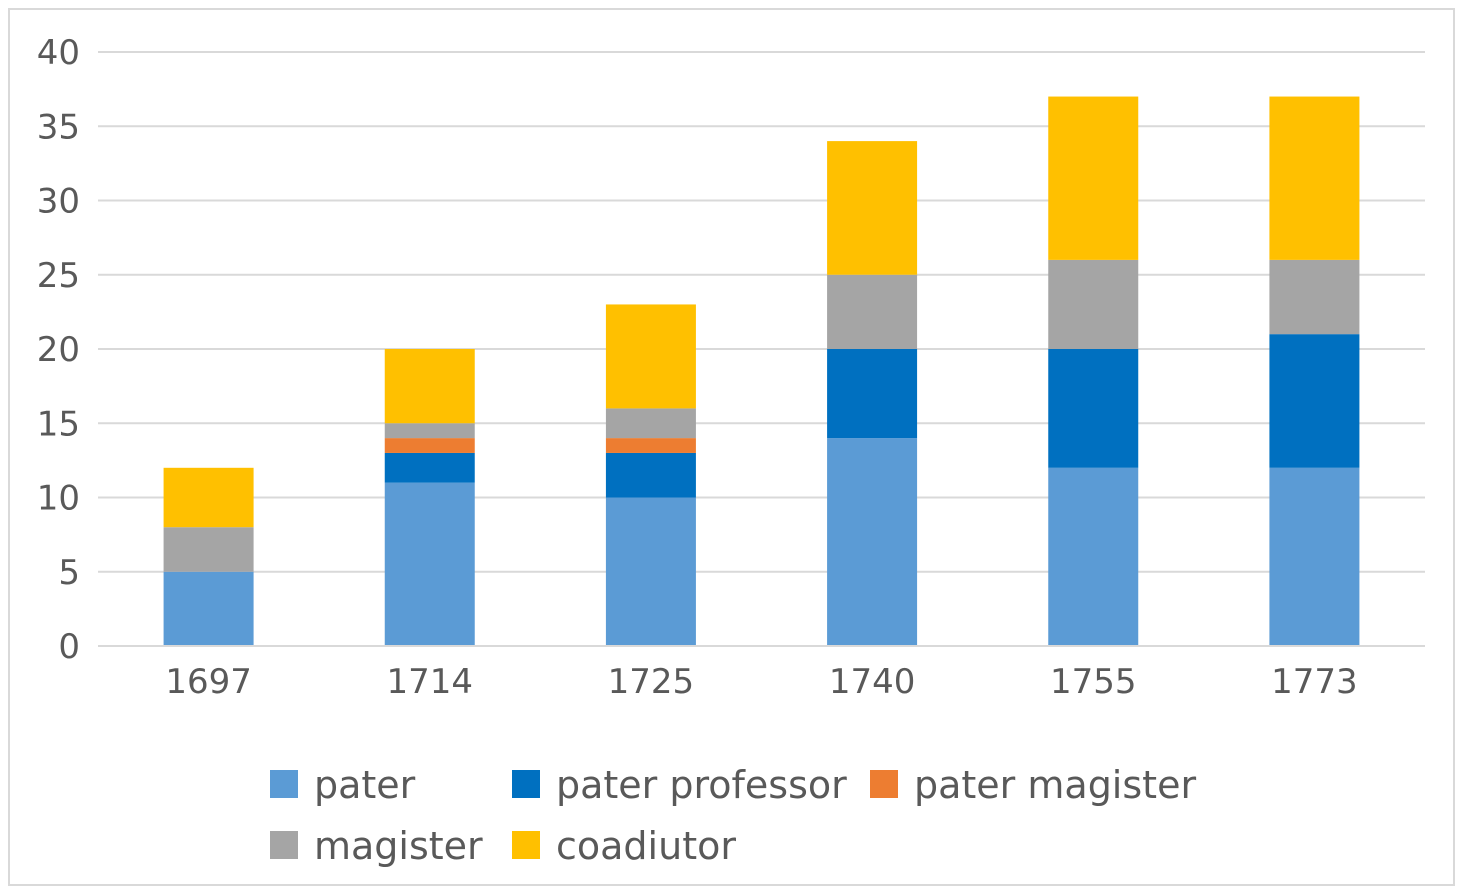 The height and width of the screenshot is (896, 1465). I want to click on y-tick-label: 10, so click(58, 499).